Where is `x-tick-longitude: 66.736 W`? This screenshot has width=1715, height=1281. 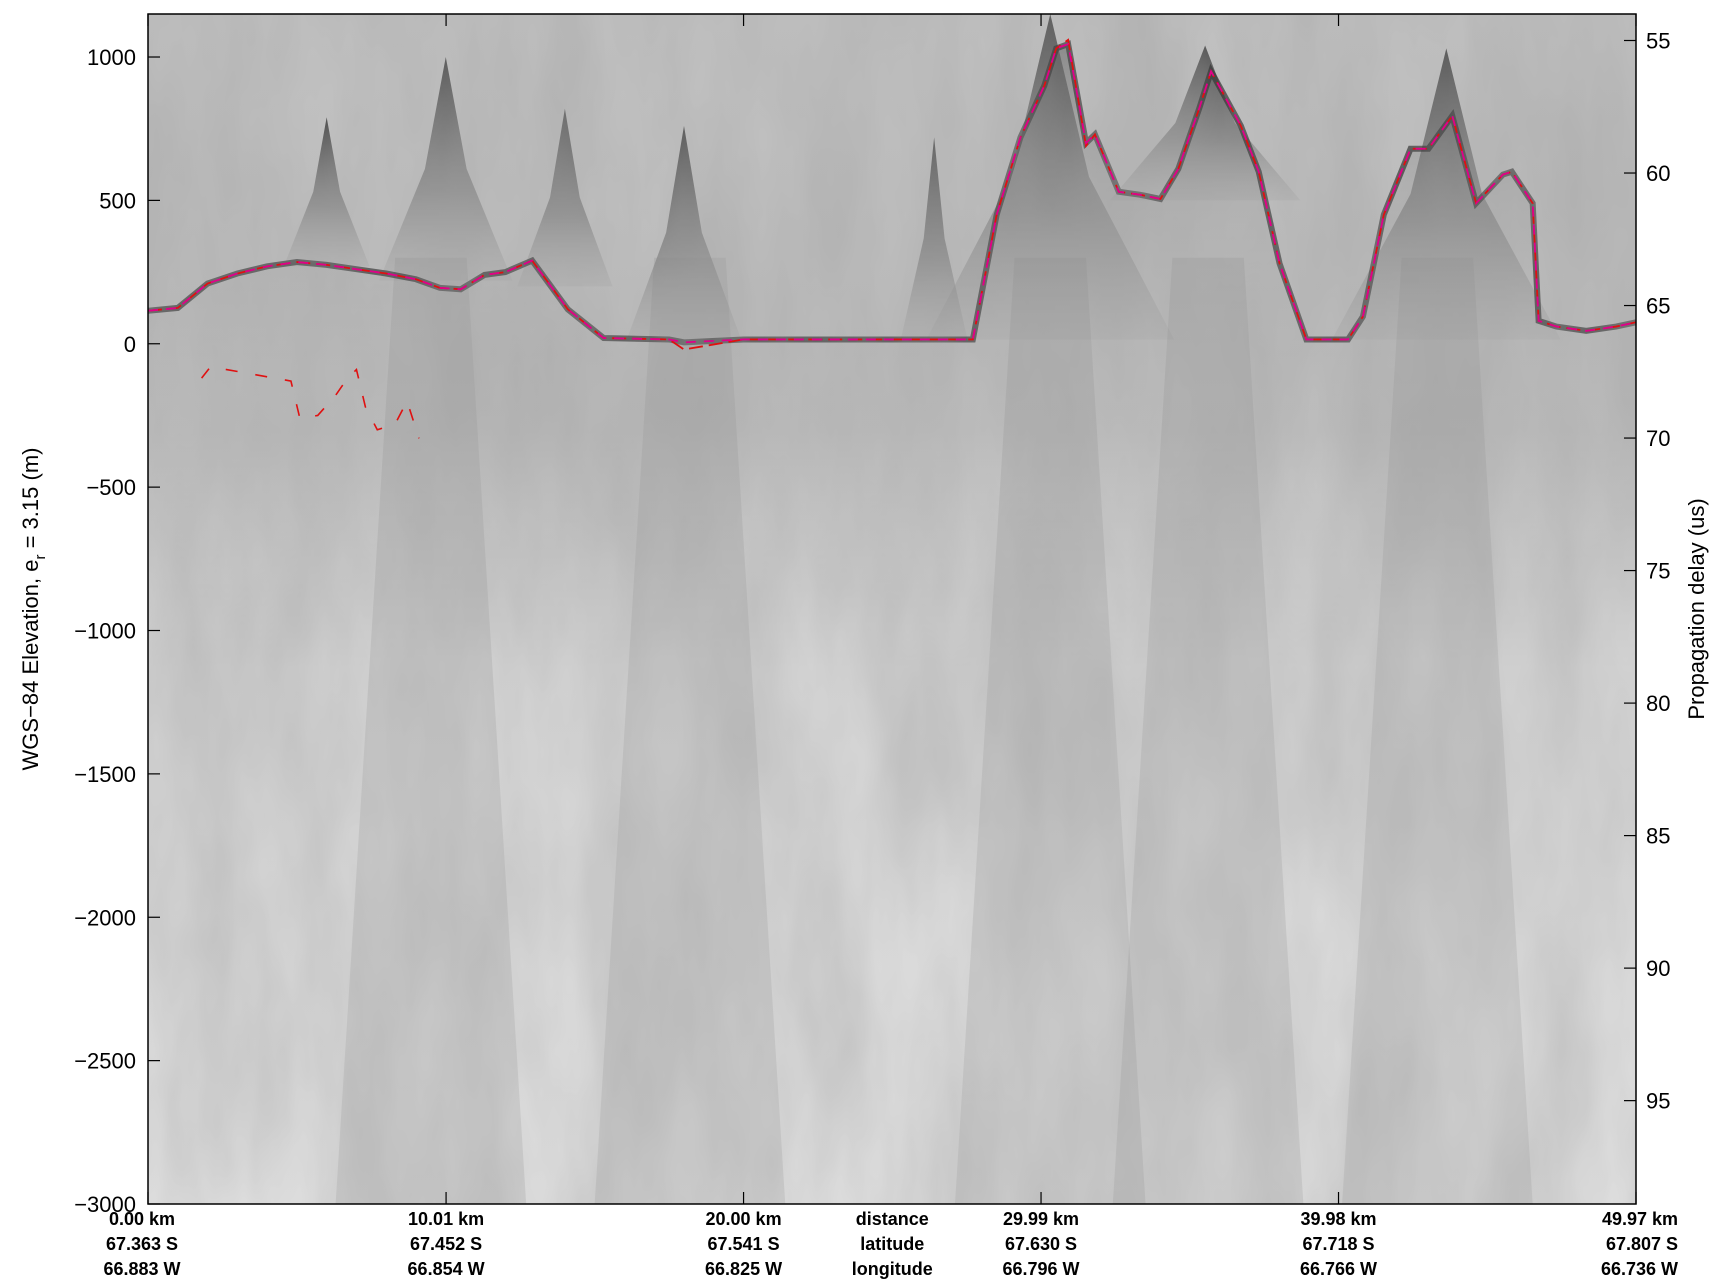 x-tick-longitude: 66.736 W is located at coordinates (1639, 1269).